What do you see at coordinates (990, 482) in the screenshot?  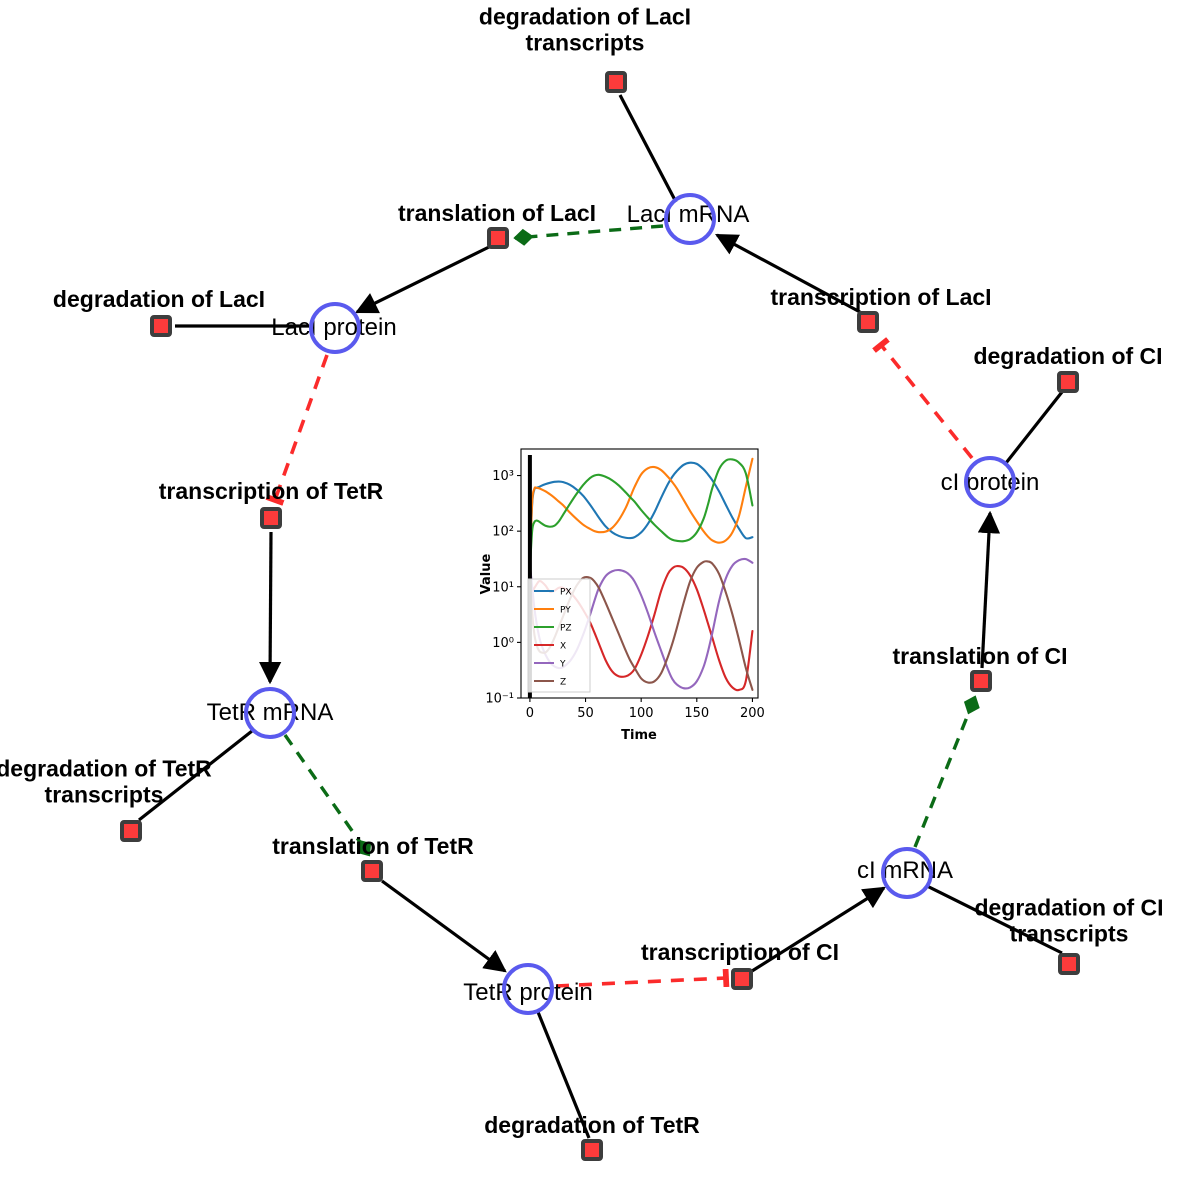 I see `species-node-ci-protein` at bounding box center [990, 482].